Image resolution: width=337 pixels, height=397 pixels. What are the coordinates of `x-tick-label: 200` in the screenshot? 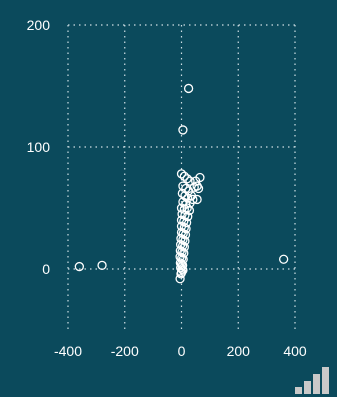 It's located at (239, 351).